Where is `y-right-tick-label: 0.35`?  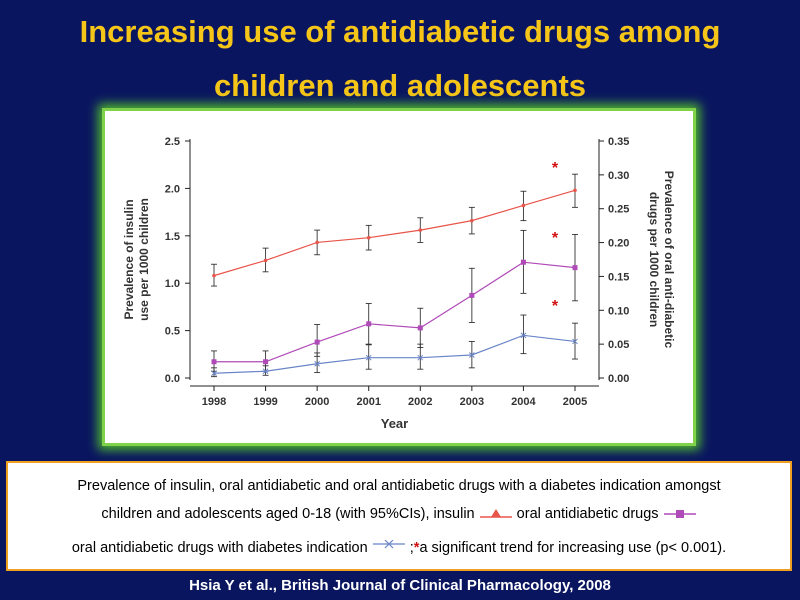
y-right-tick-label: 0.35 is located at coordinates (618, 142).